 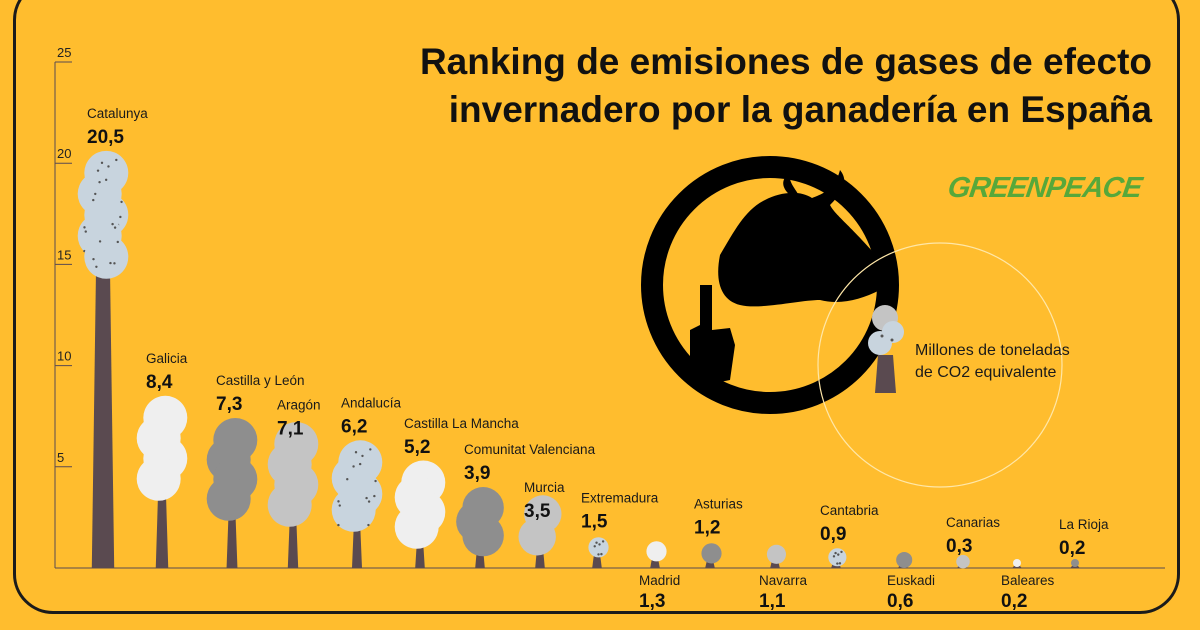 I want to click on category-label: Canarias, so click(x=973, y=522).